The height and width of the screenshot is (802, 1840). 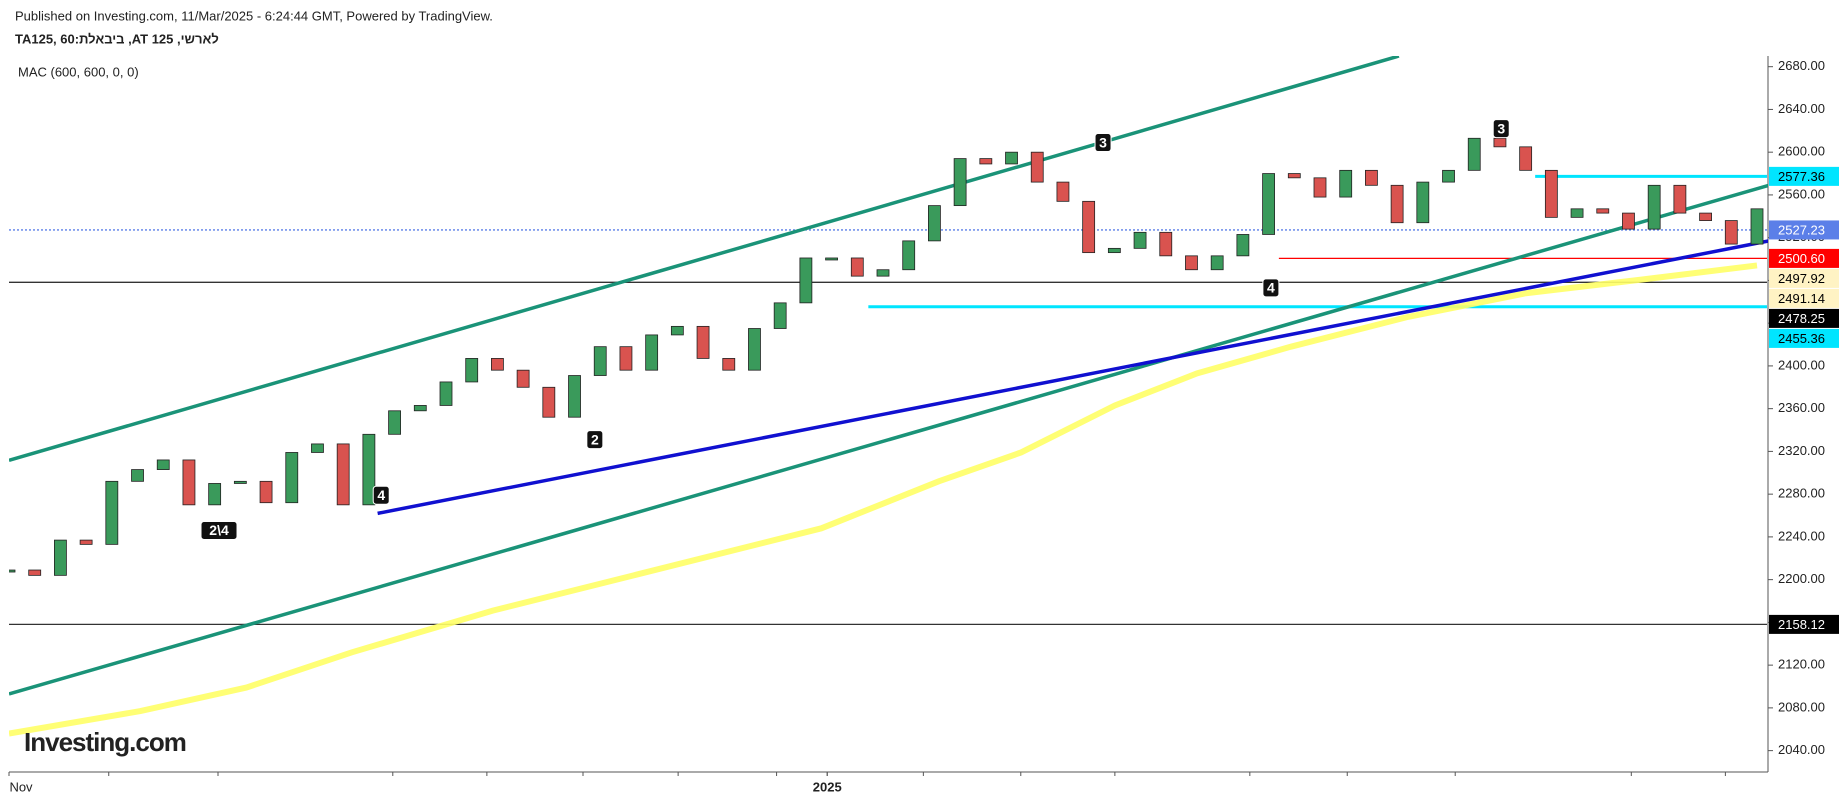 I want to click on y-tick-label: 2640.00, so click(x=1801, y=108).